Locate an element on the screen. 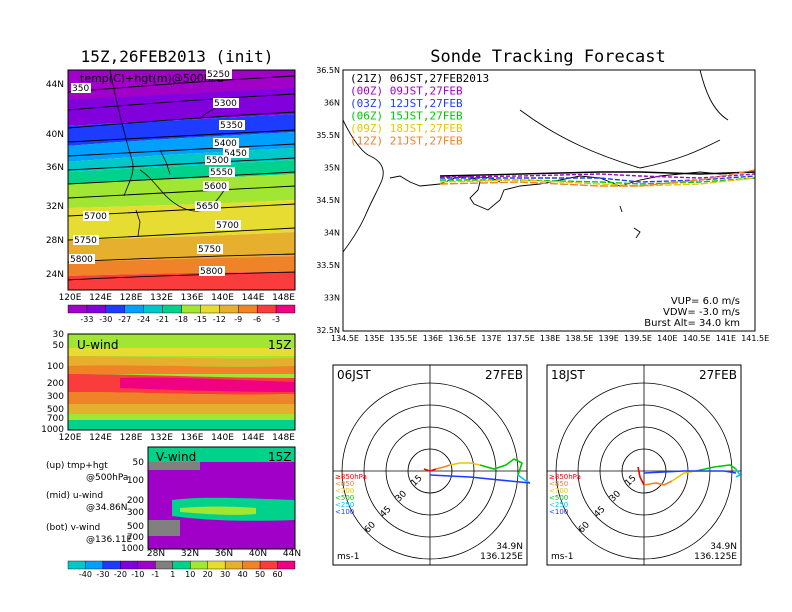 The height and width of the screenshot is (612, 792). track-lon-label: 135E is located at coordinates (374, 338).